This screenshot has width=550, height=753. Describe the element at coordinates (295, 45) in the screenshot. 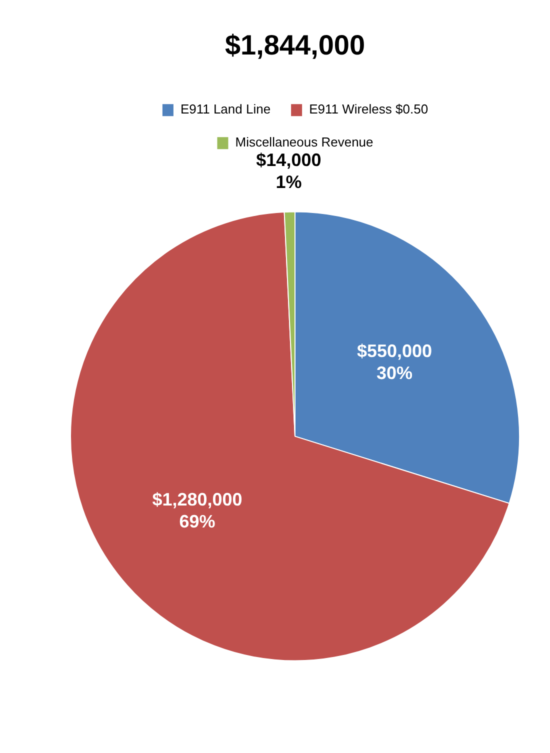

I see `chart-title: $1,844,000` at that location.